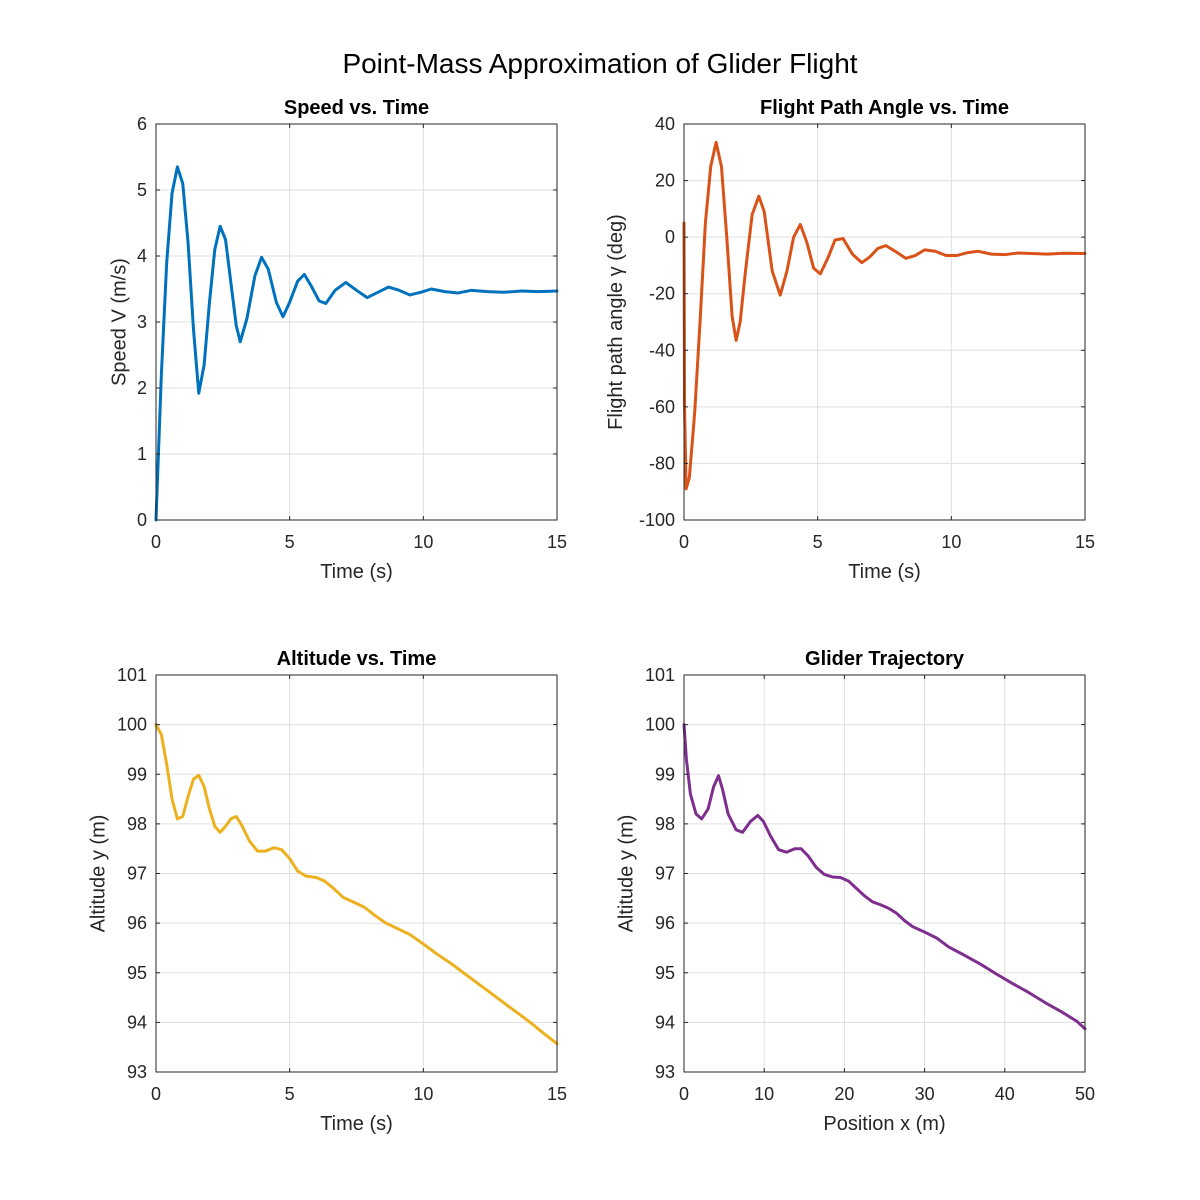 This screenshot has height=1200, width=1200. What do you see at coordinates (885, 659) in the screenshot?
I see `subplot-title: Glider Trajectory` at bounding box center [885, 659].